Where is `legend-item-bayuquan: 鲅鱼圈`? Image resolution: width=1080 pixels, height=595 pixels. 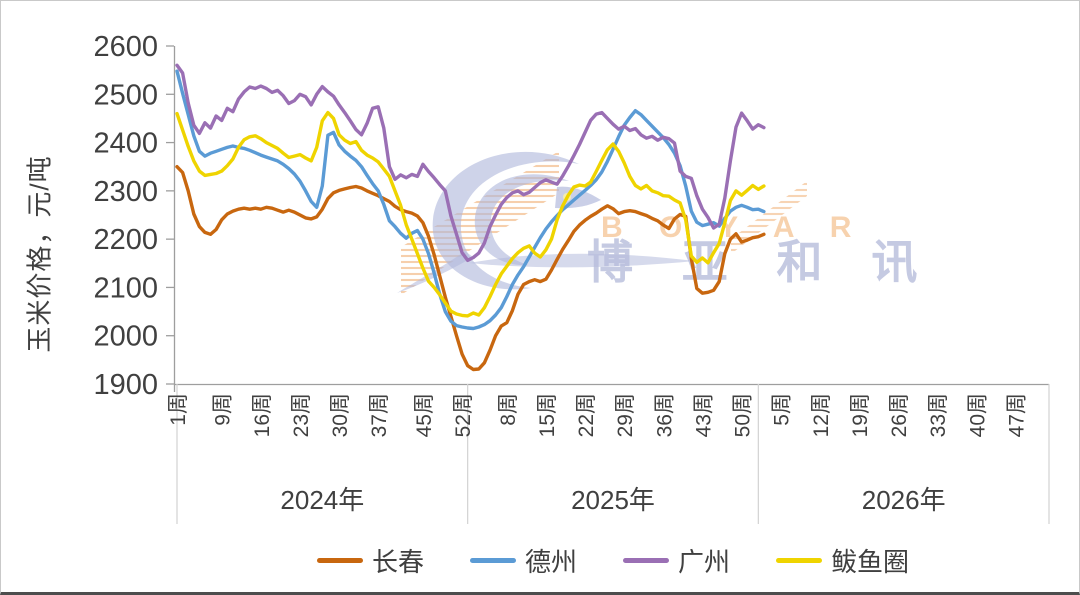
legend-item-bayuquan: 鲅鱼圈 is located at coordinates (842, 560).